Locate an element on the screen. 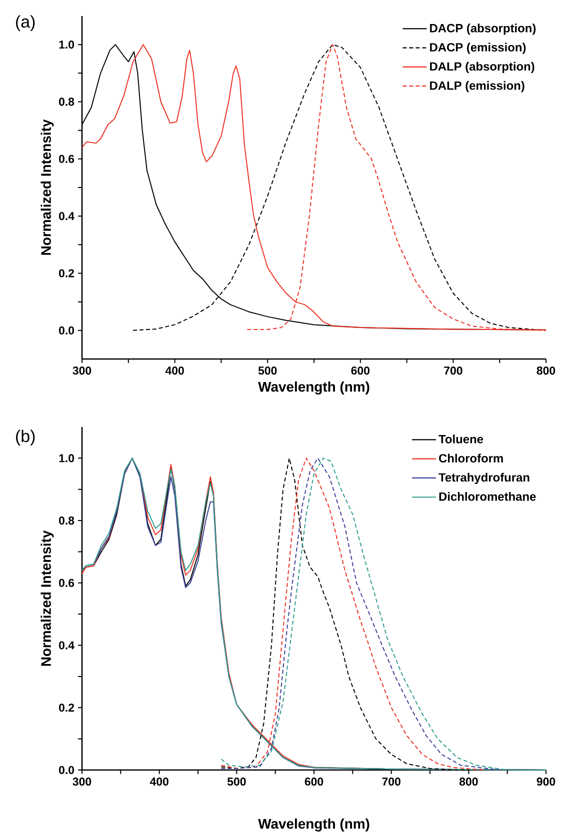 The width and height of the screenshot is (564, 836). legend-label: Chloroform is located at coordinates (471, 458).